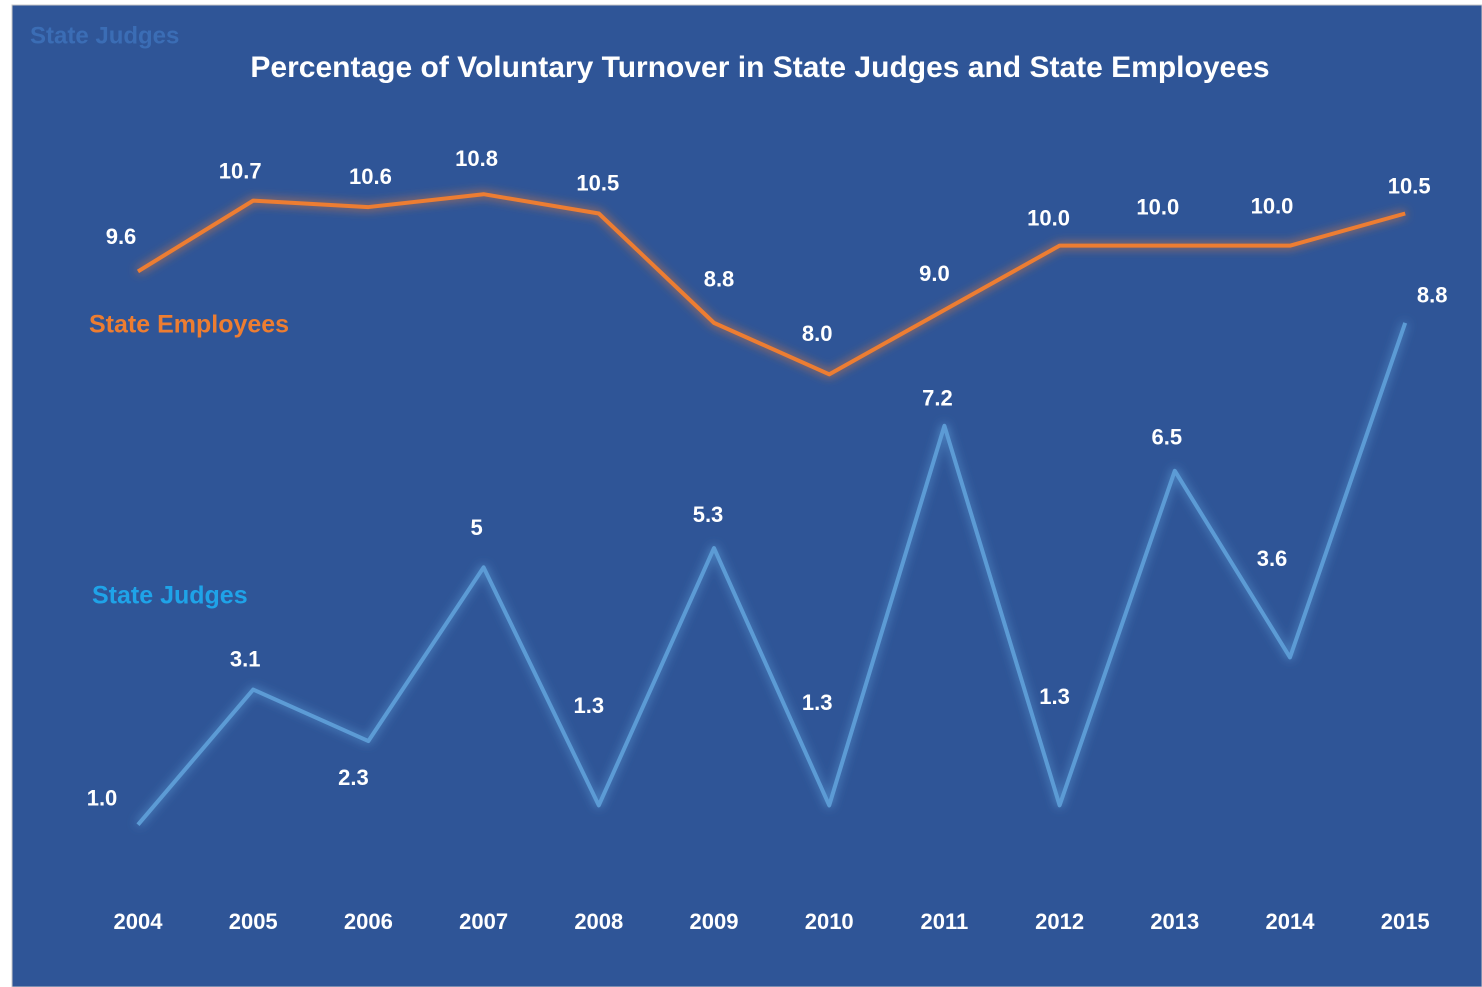 This screenshot has width=1482, height=987. I want to click on data-label: 1.0, so click(102, 797).